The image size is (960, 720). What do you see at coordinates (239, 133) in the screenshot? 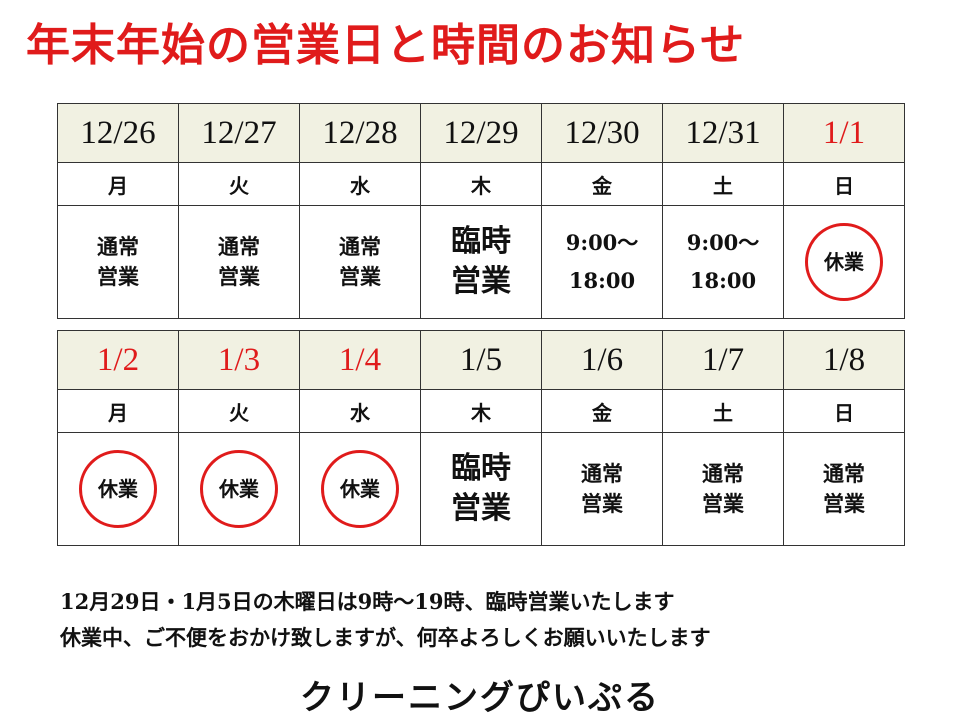
I see `date-cell: 12/27` at bounding box center [239, 133].